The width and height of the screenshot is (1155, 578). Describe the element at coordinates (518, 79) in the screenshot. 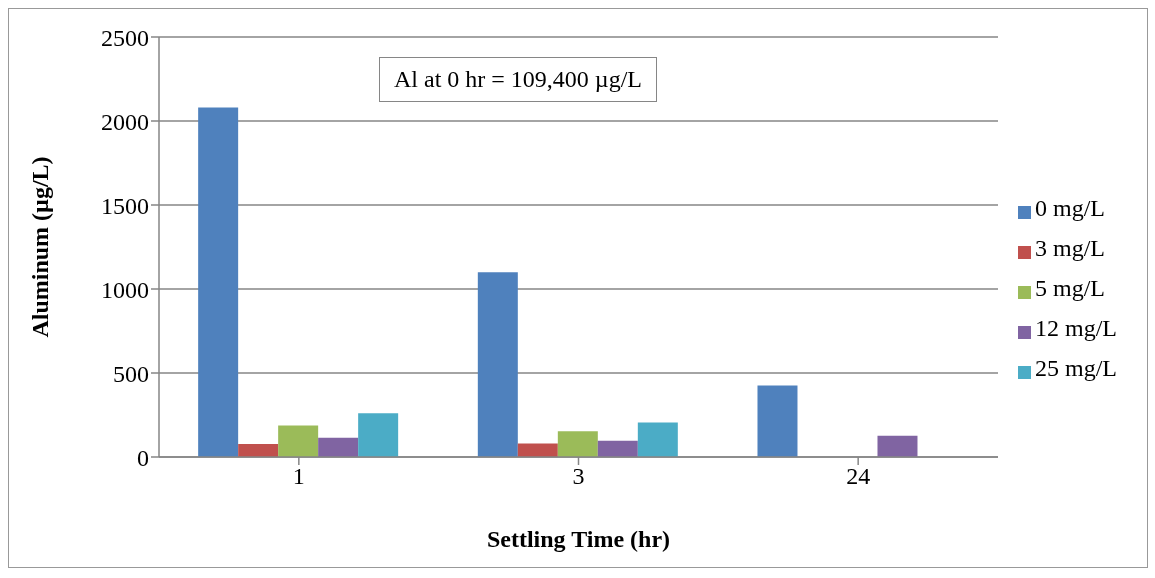

I see `annotation: Al at 0 hr = 109,400 µg/L` at that location.